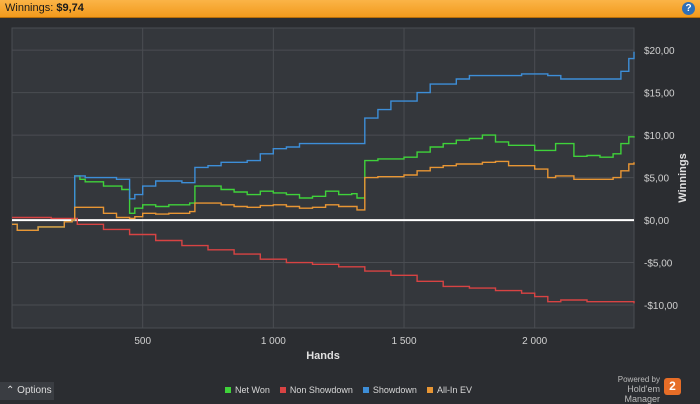 The width and height of the screenshot is (700, 404). I want to click on legend-item: Showdown, so click(389, 390).